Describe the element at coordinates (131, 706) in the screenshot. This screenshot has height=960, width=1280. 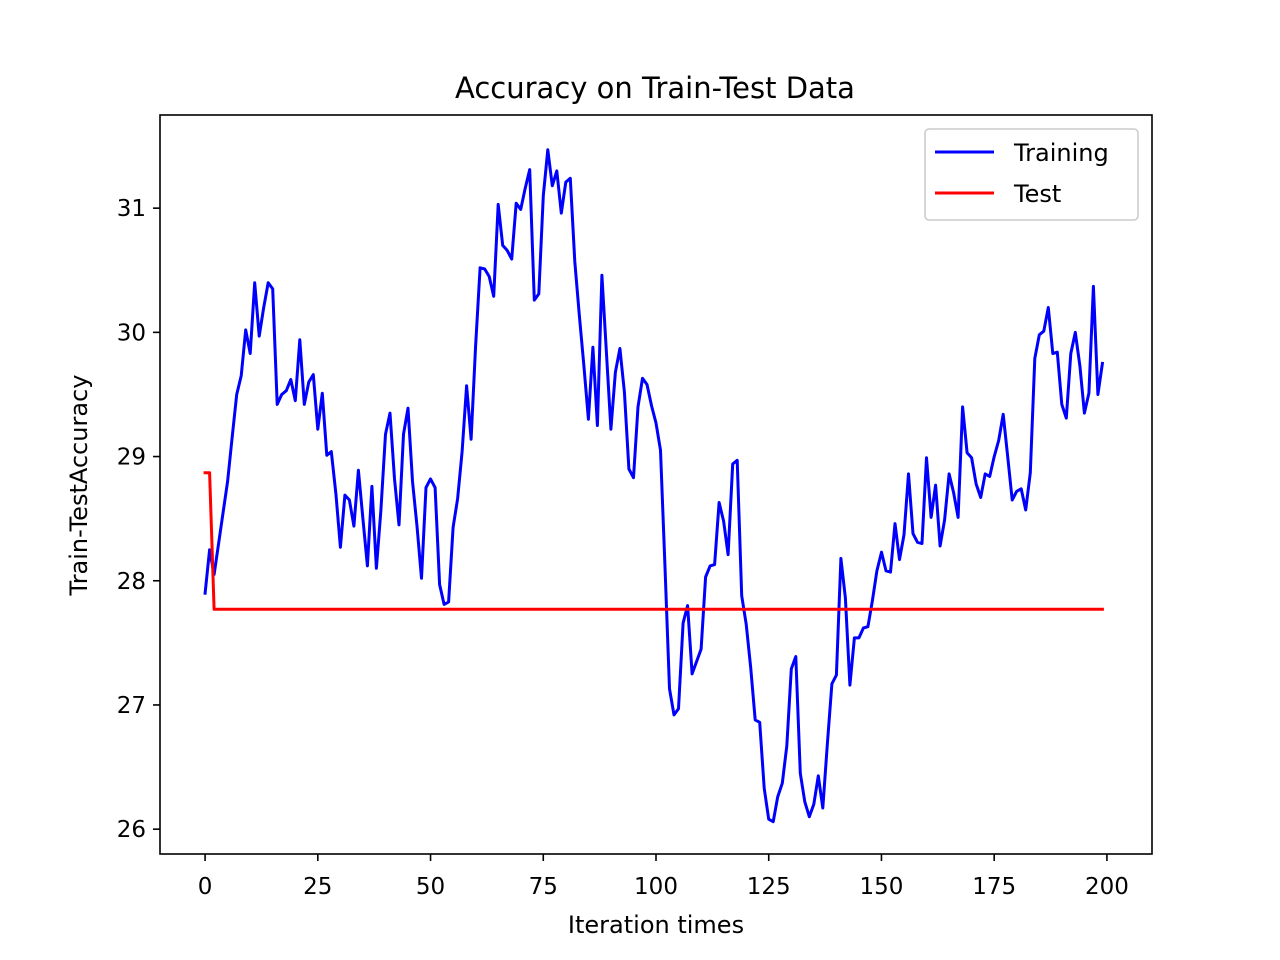
I see `y-tick-label: 27` at that location.